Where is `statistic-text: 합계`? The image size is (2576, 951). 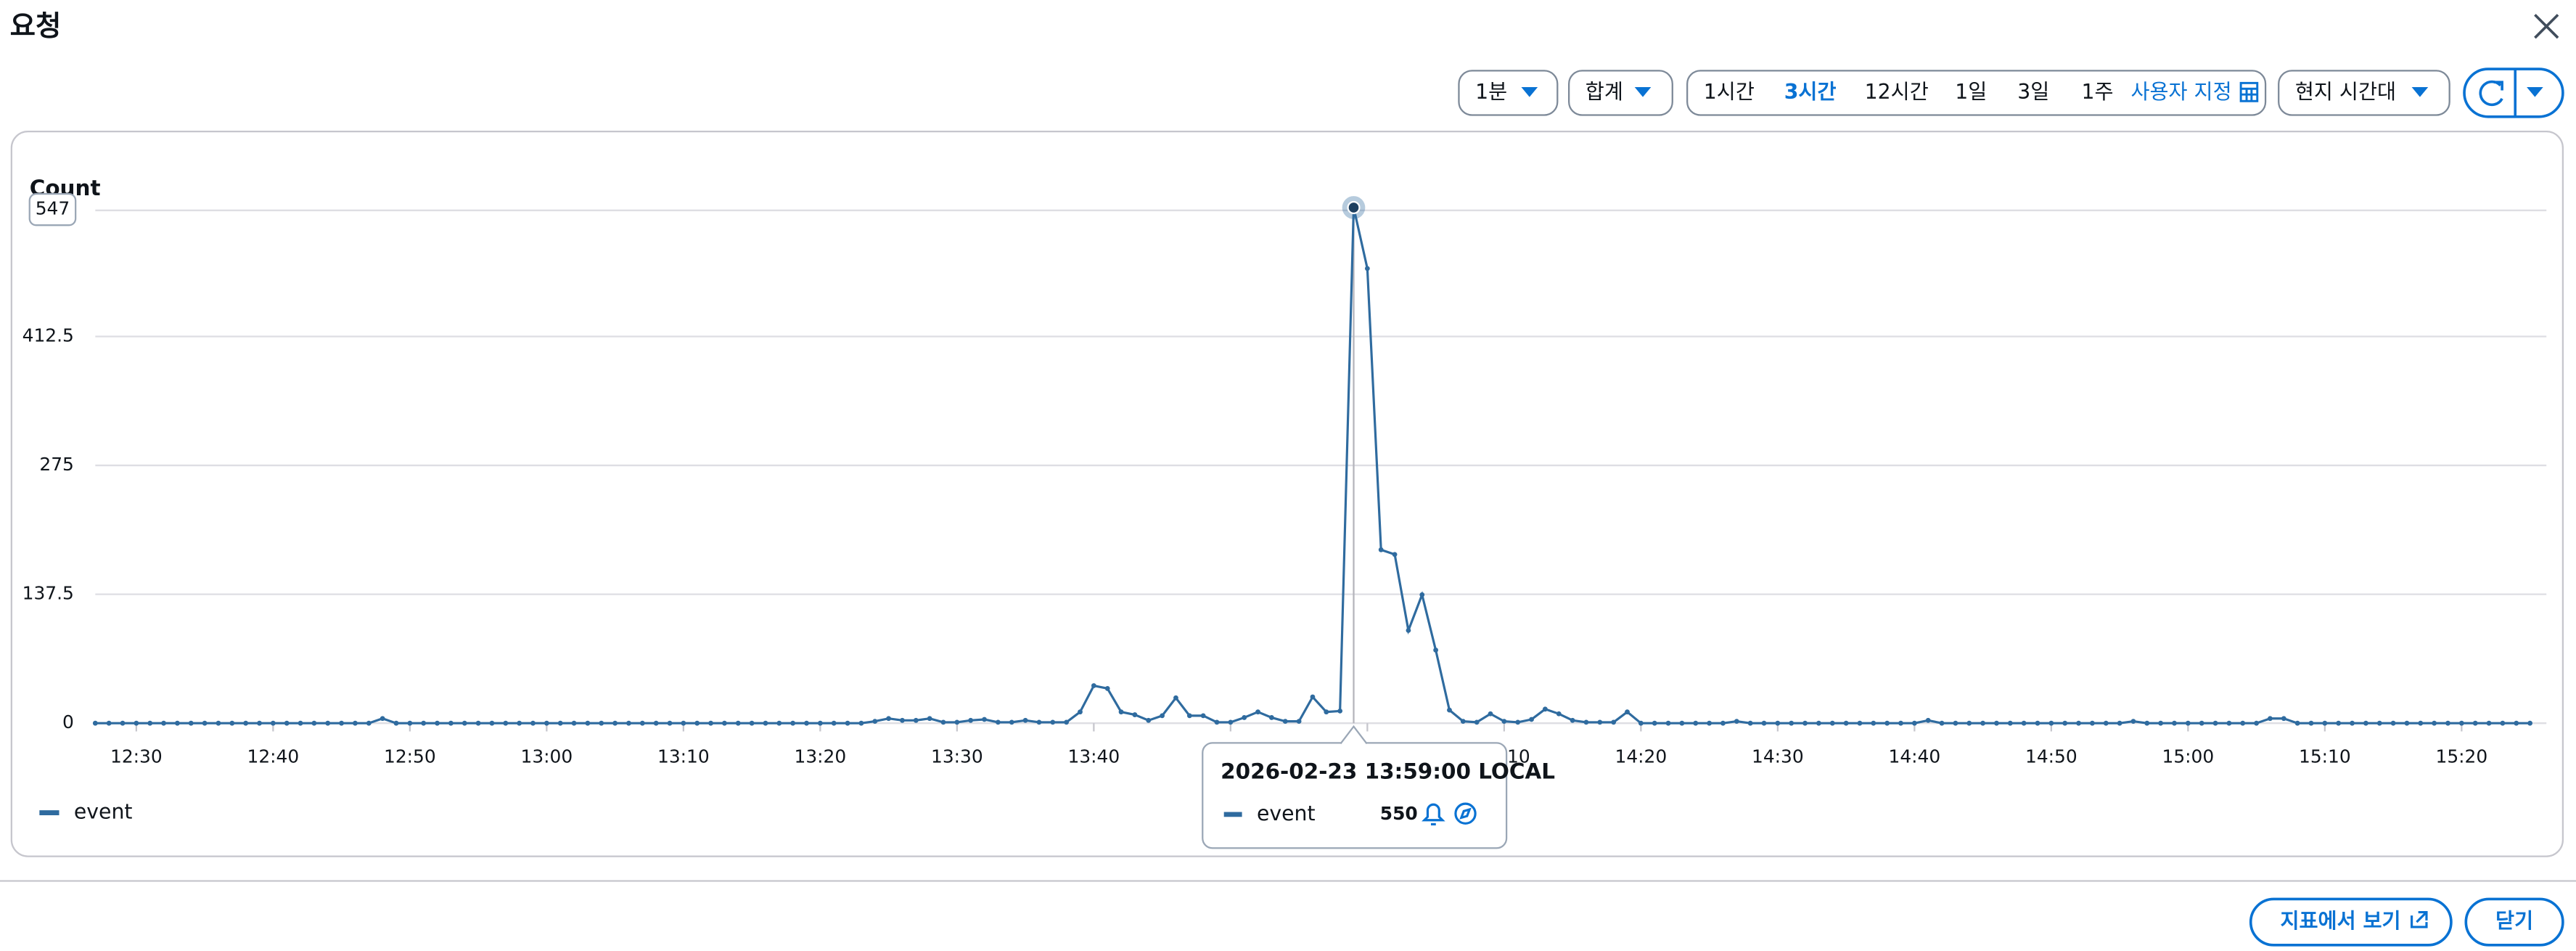
statistic-text: 합계 is located at coordinates (1604, 92).